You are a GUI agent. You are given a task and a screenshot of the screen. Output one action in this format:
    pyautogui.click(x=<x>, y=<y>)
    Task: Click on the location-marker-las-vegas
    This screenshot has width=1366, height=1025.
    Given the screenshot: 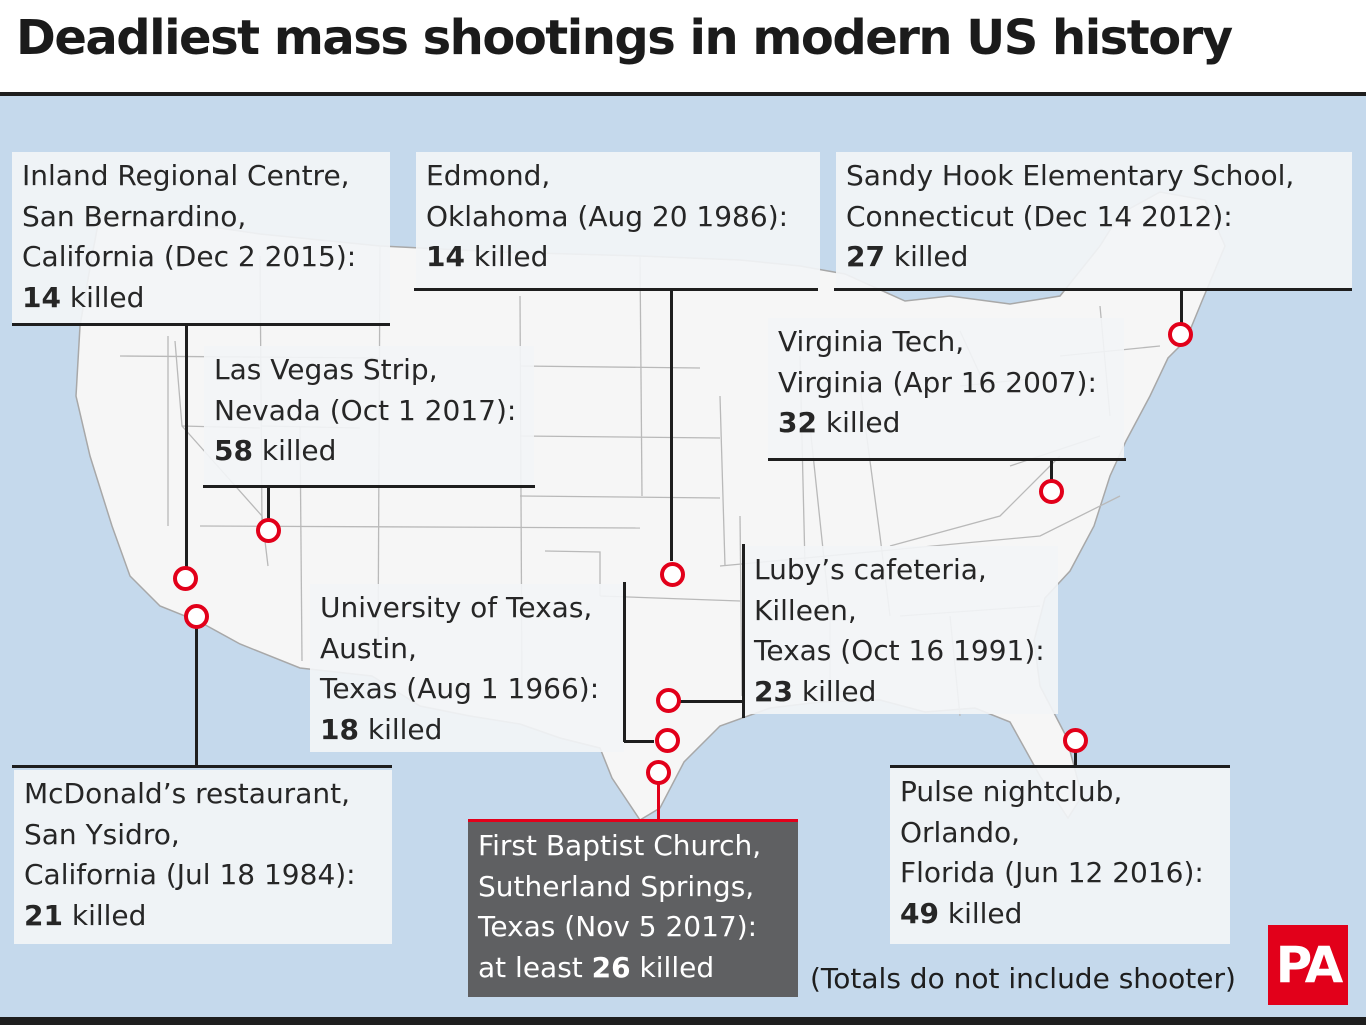 What is the action you would take?
    pyautogui.click(x=268, y=530)
    